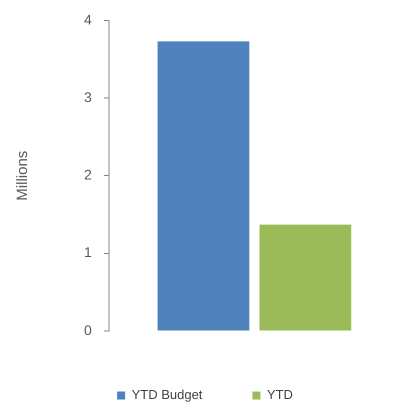 The height and width of the screenshot is (412, 402). Describe the element at coordinates (88, 96) in the screenshot. I see `y-tick-label: 3` at that location.